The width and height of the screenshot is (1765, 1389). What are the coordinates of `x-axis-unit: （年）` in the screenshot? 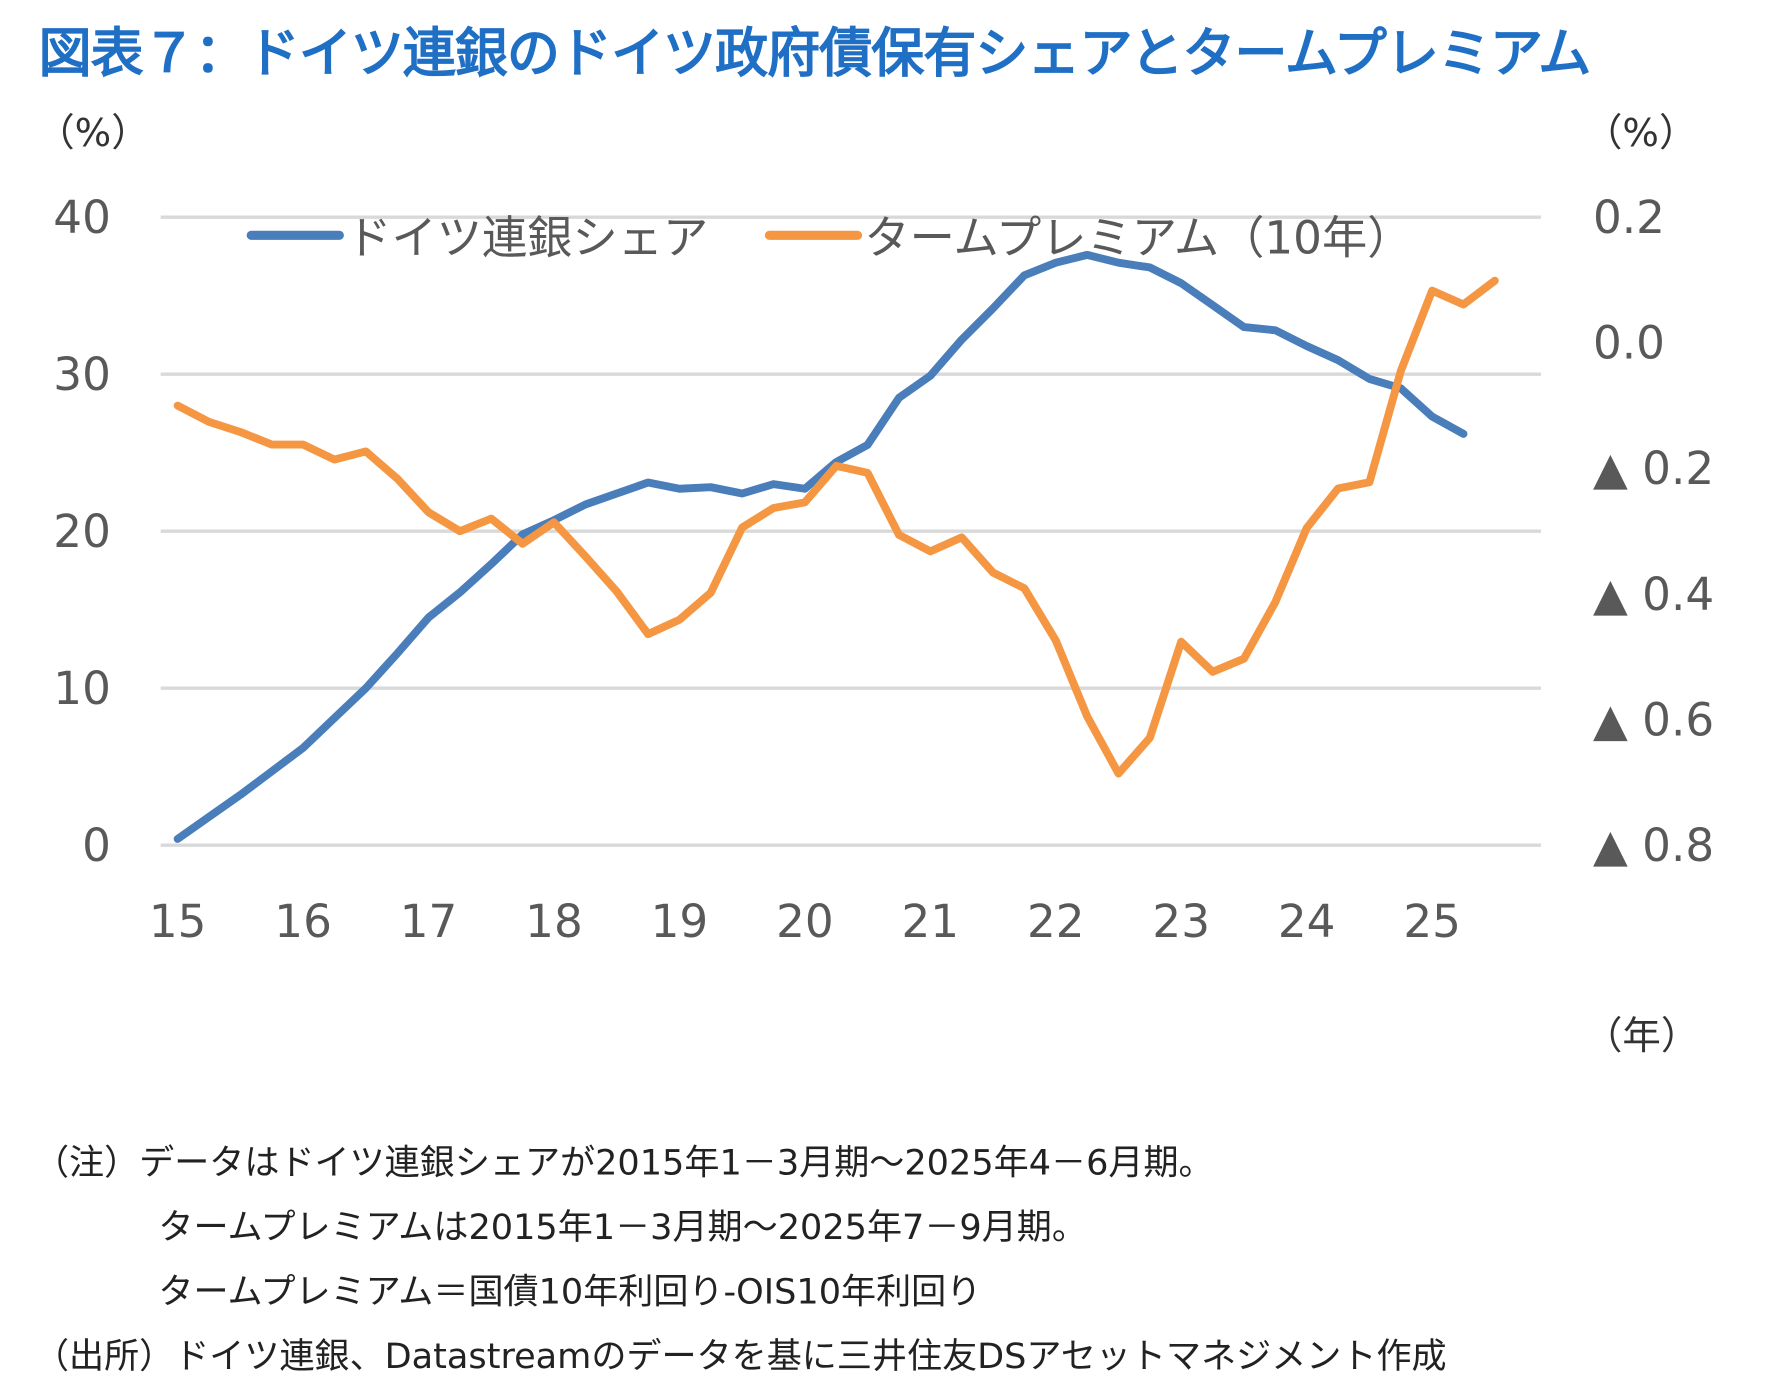 It's located at (1641, 1036).